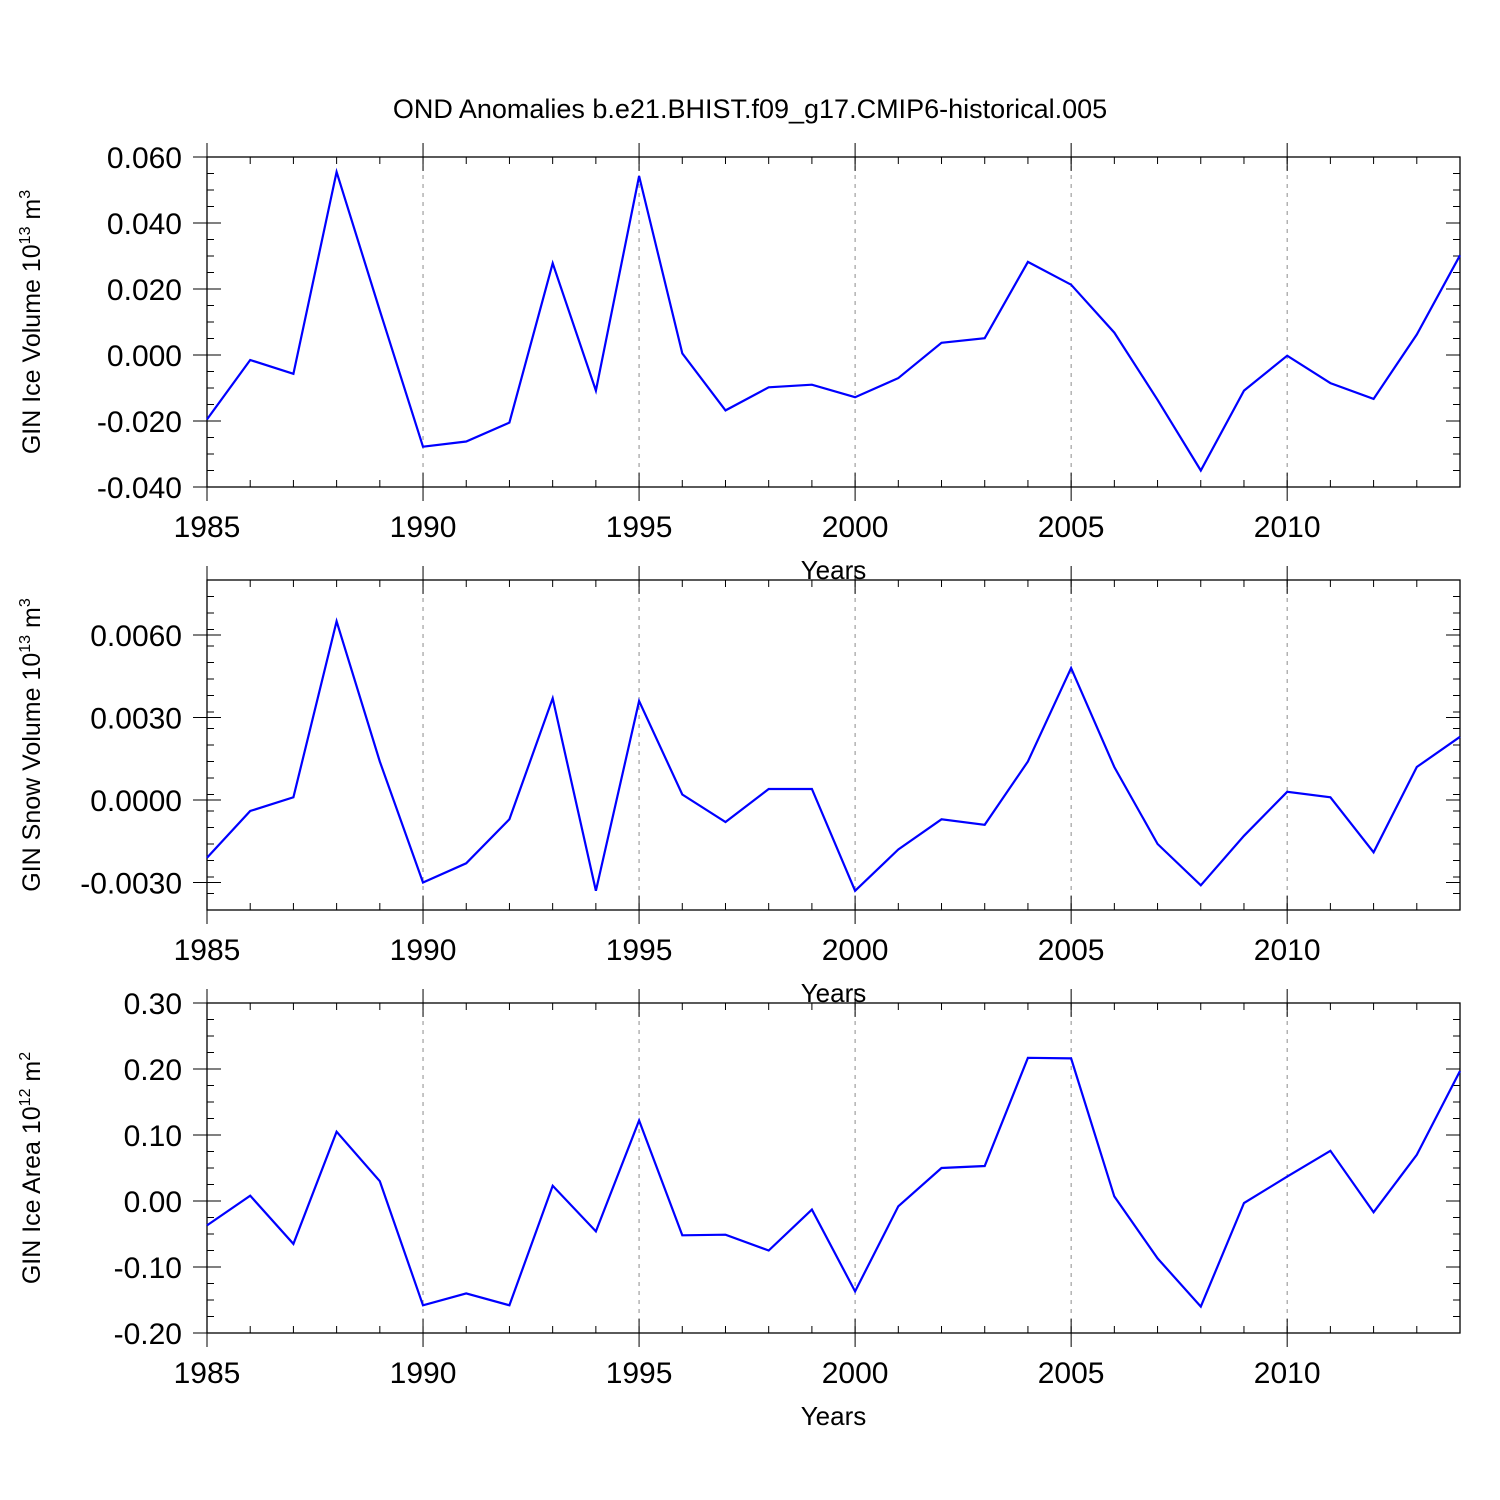 The height and width of the screenshot is (1500, 1500). I want to click on y-axis-label: GIN Ice Area 1012 m2, so click(31, 1168).